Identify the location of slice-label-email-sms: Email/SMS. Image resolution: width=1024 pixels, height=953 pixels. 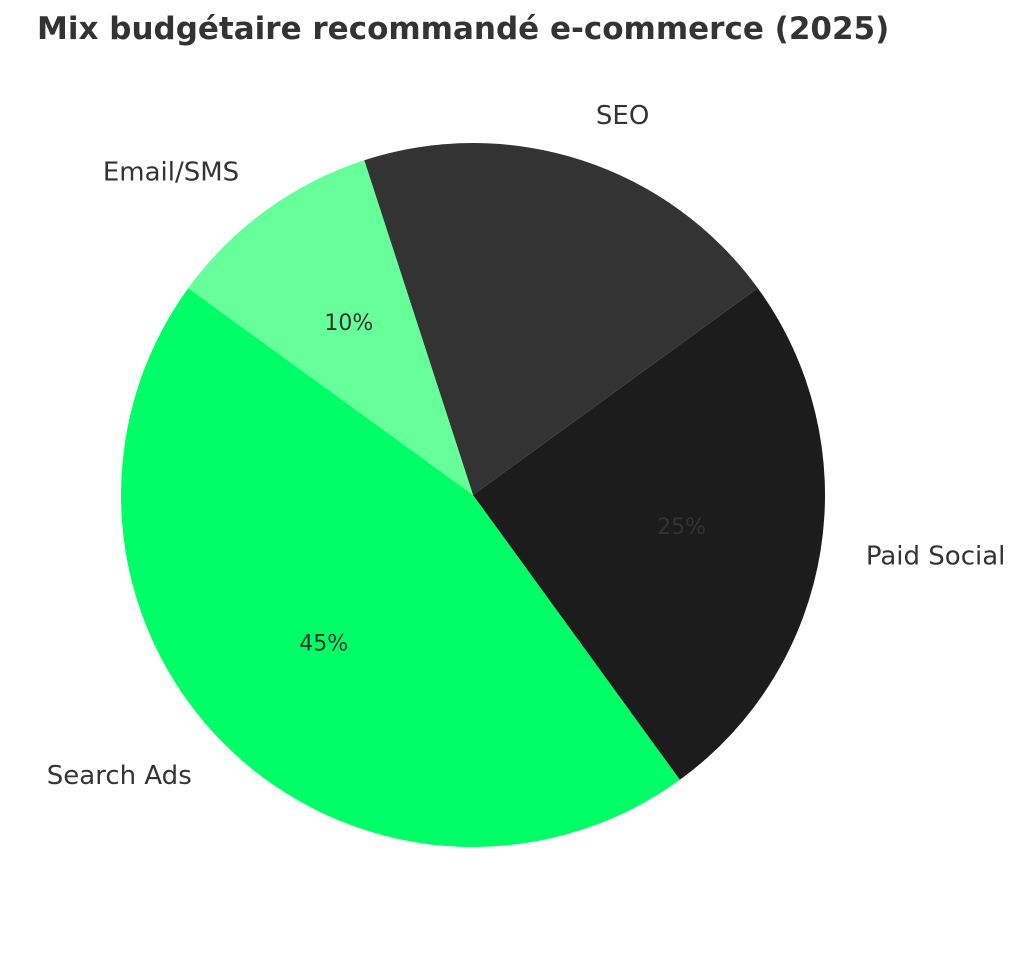
(171, 173).